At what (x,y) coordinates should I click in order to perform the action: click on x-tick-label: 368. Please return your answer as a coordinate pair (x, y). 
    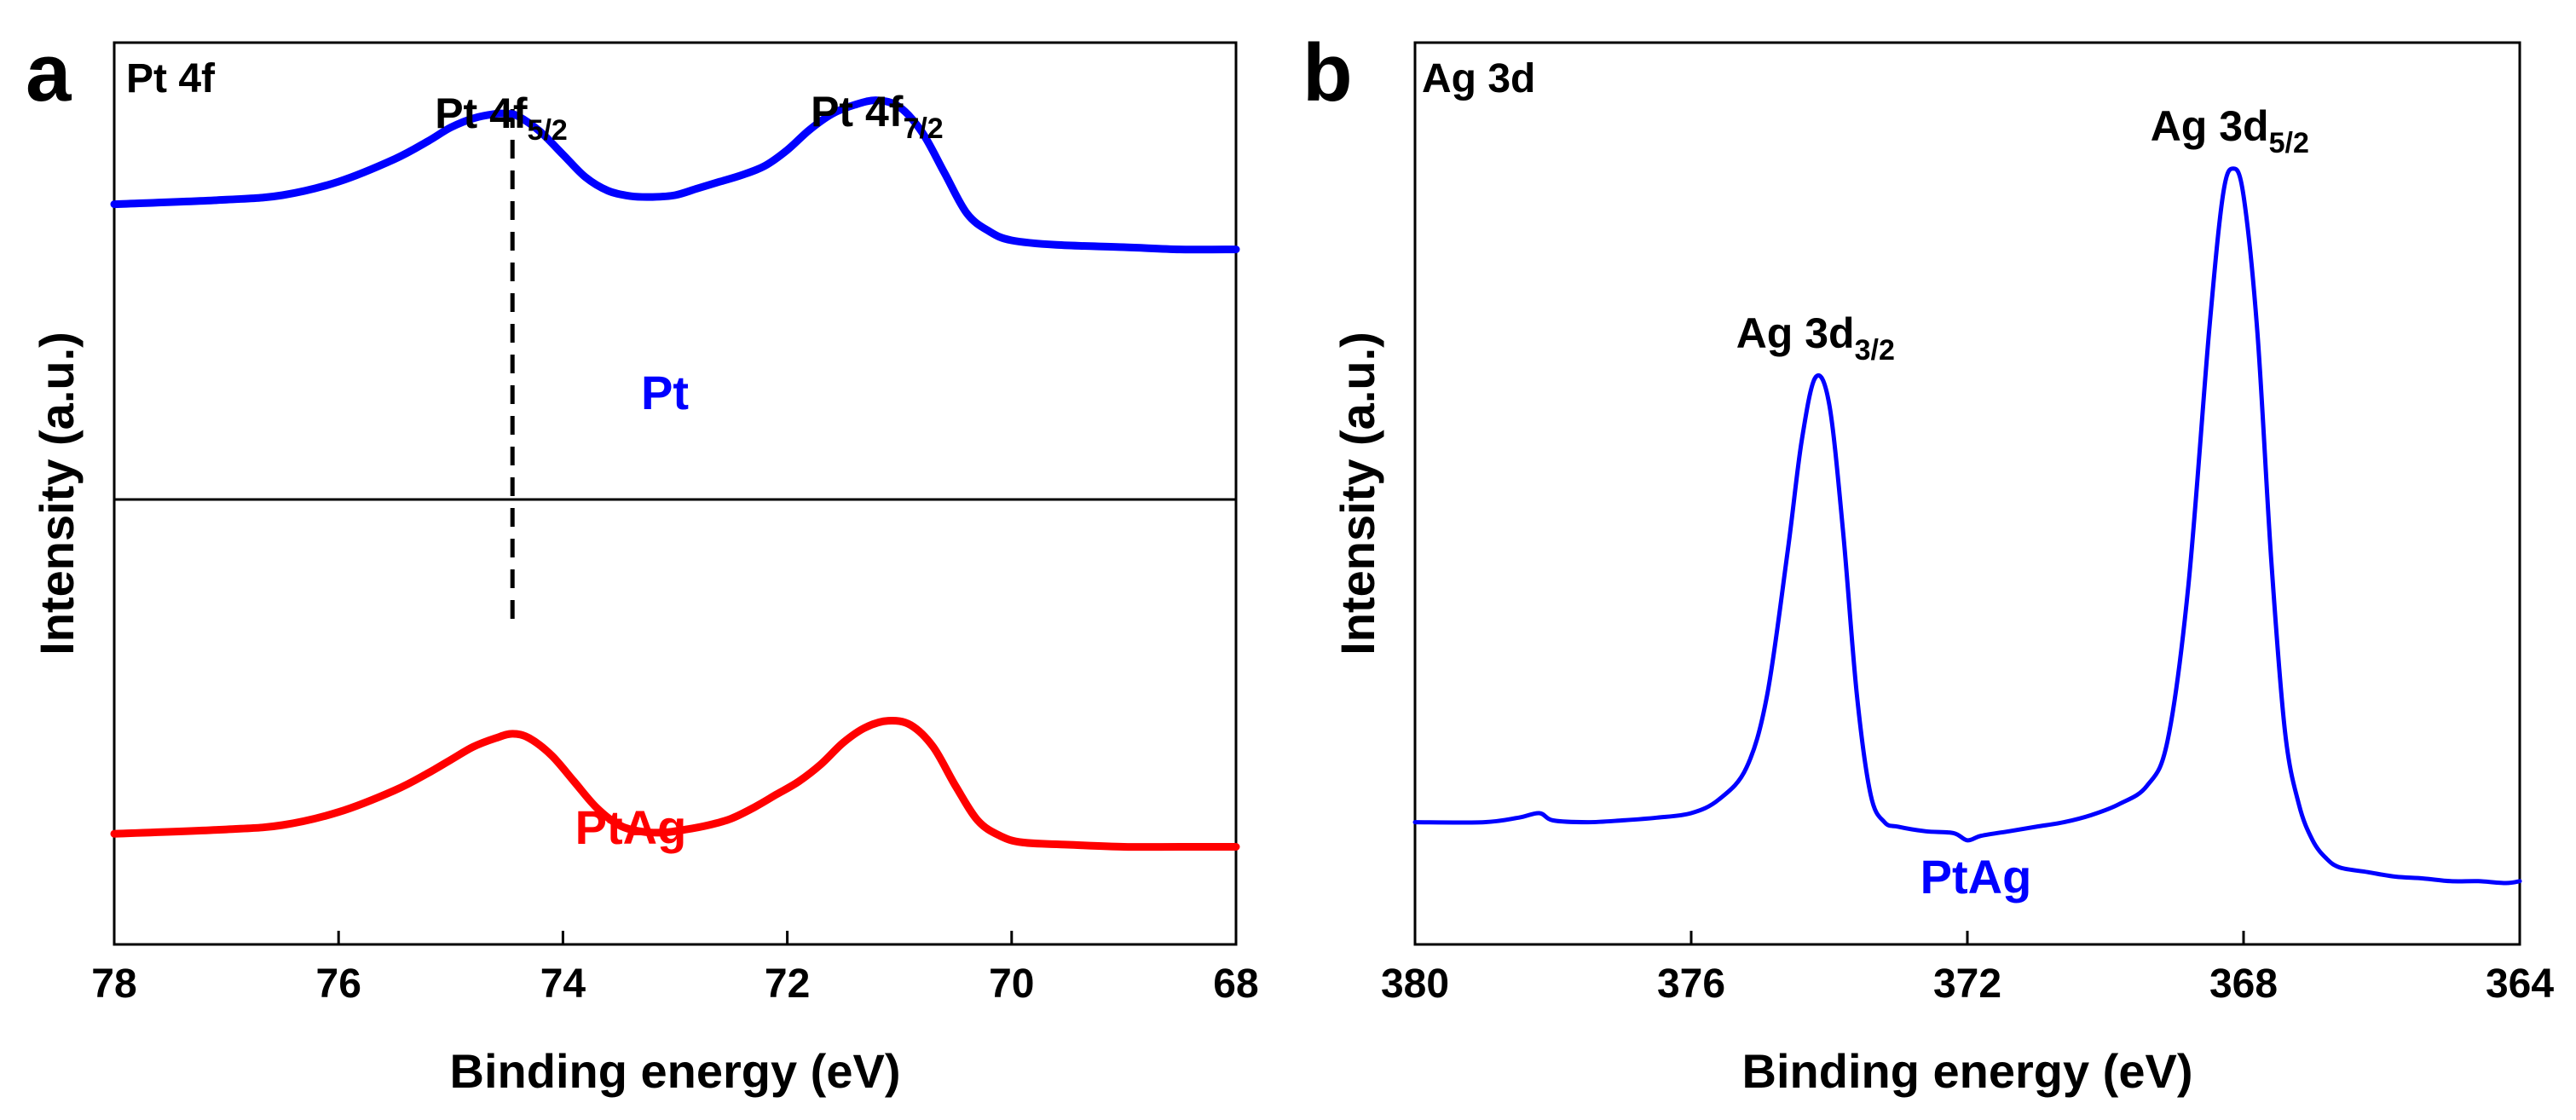
    Looking at the image, I should click on (2243, 984).